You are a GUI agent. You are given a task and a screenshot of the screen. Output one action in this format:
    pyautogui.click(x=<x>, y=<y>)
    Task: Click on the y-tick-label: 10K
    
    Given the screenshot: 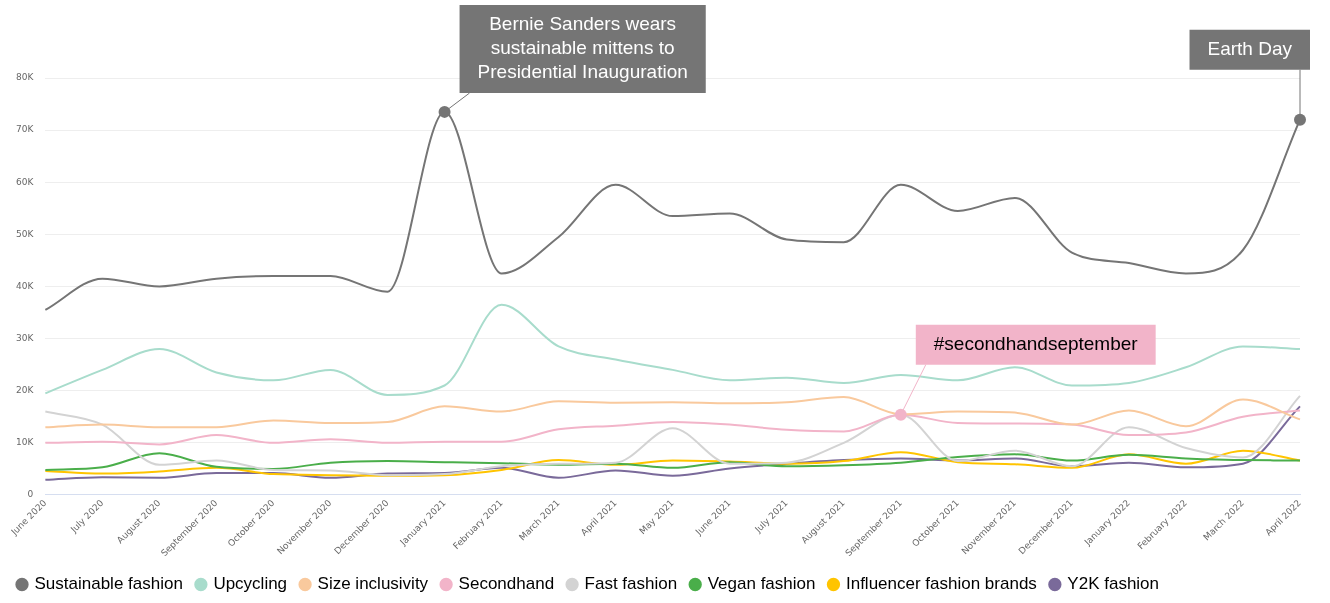 What is the action you would take?
    pyautogui.click(x=25, y=442)
    